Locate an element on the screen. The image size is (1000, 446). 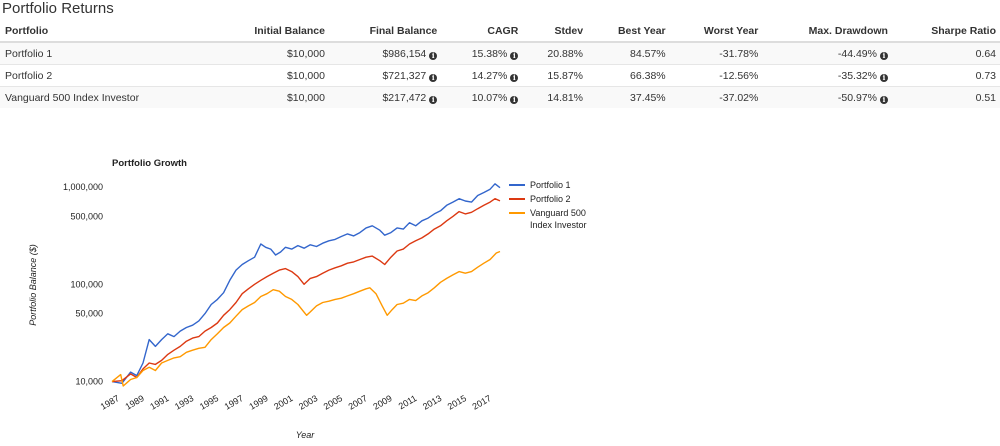
x-tick-label: 2005 is located at coordinates (333, 402).